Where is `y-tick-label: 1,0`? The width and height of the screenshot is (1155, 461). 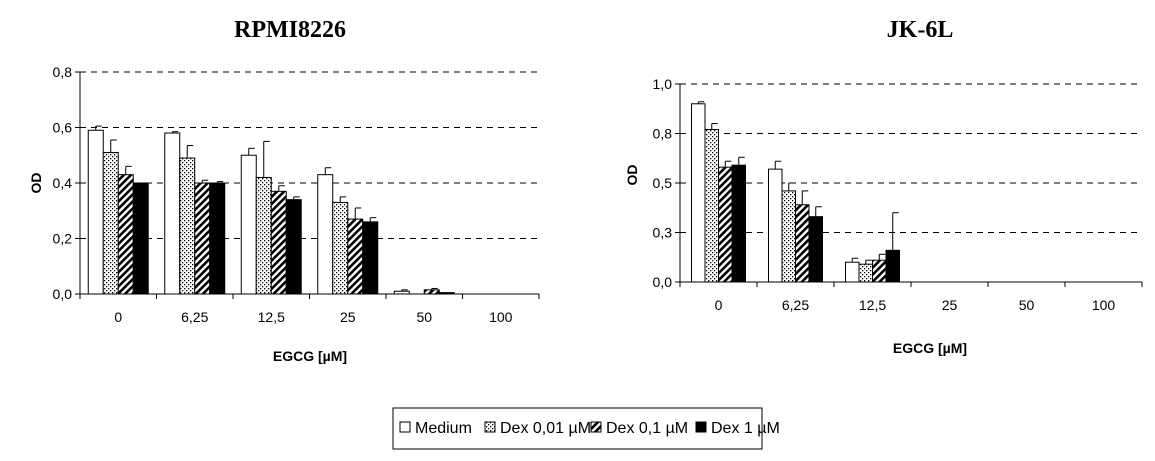 y-tick-label: 1,0 is located at coordinates (663, 84).